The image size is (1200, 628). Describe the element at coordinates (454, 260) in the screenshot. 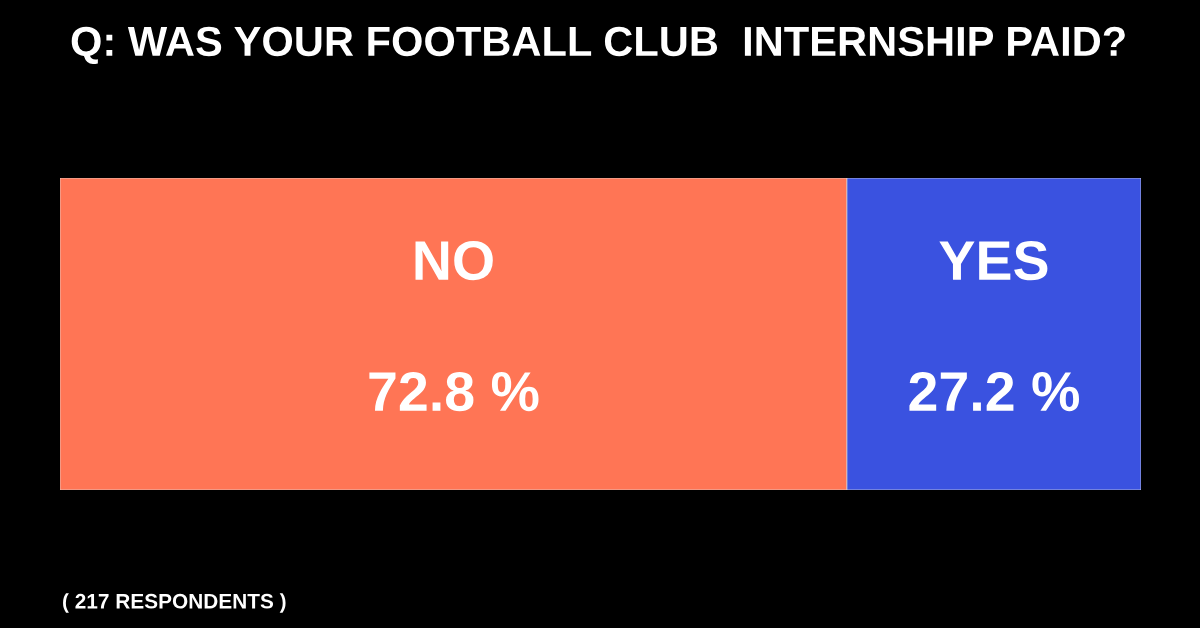

I see `series-label: NO` at that location.